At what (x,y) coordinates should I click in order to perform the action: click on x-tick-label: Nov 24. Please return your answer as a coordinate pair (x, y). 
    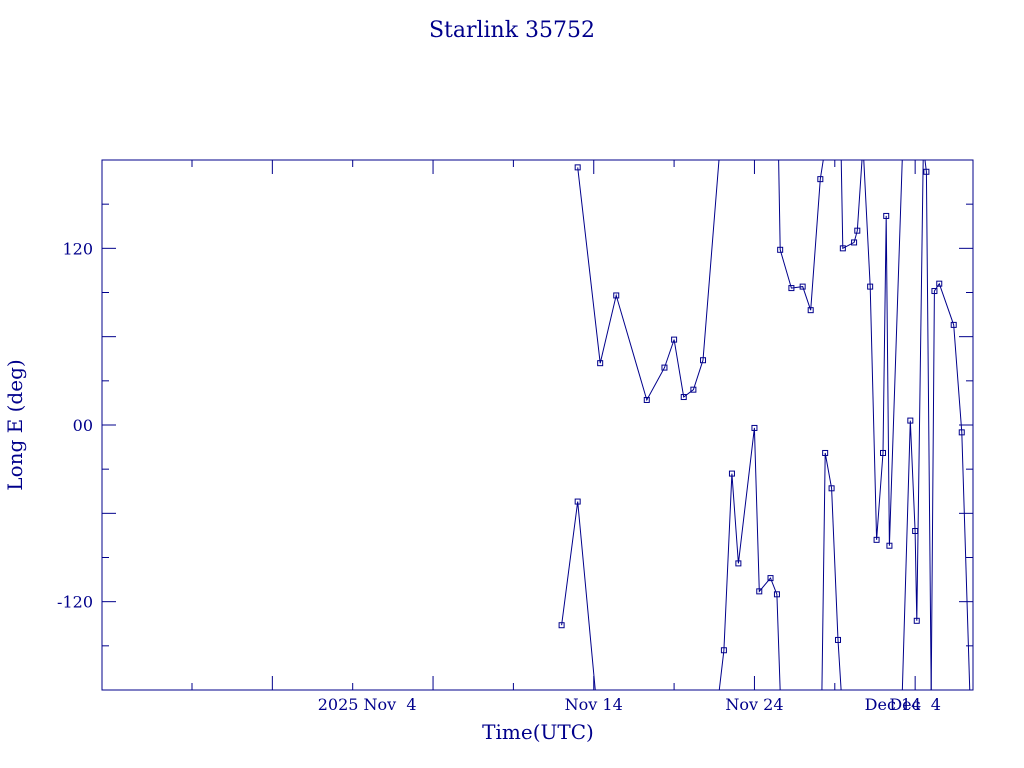
    Looking at the image, I should click on (754, 704).